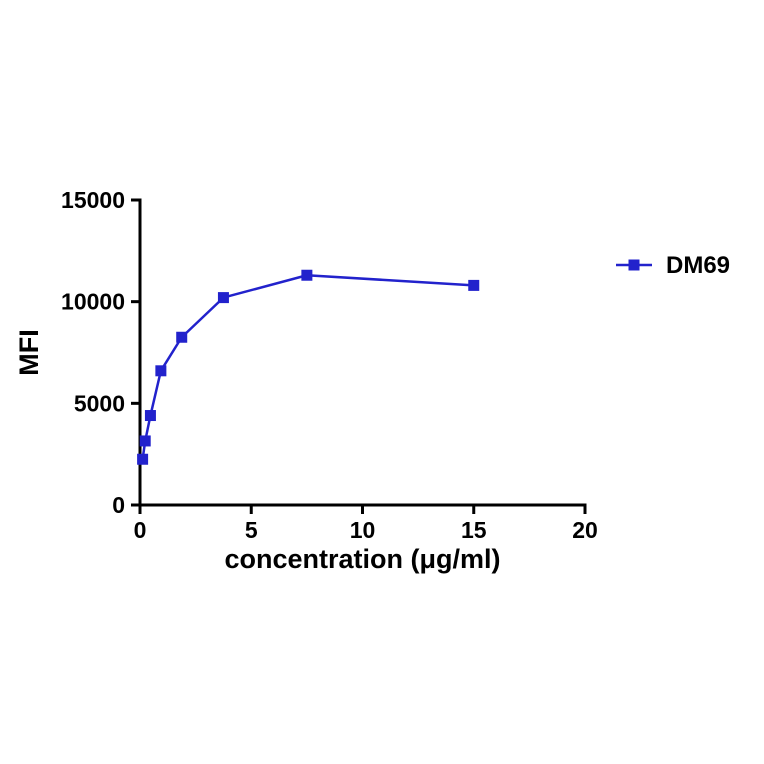  Describe the element at coordinates (698, 265) in the screenshot. I see `legend-label: DM69` at that location.